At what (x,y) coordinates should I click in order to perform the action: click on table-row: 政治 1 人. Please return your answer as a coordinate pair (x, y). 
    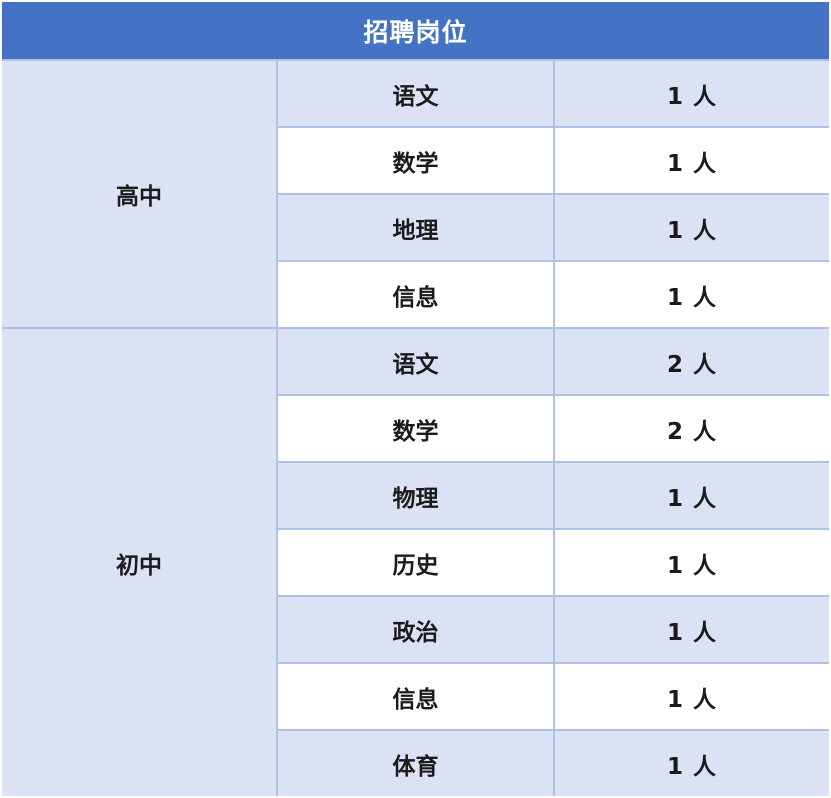
    Looking at the image, I should click on (416, 629).